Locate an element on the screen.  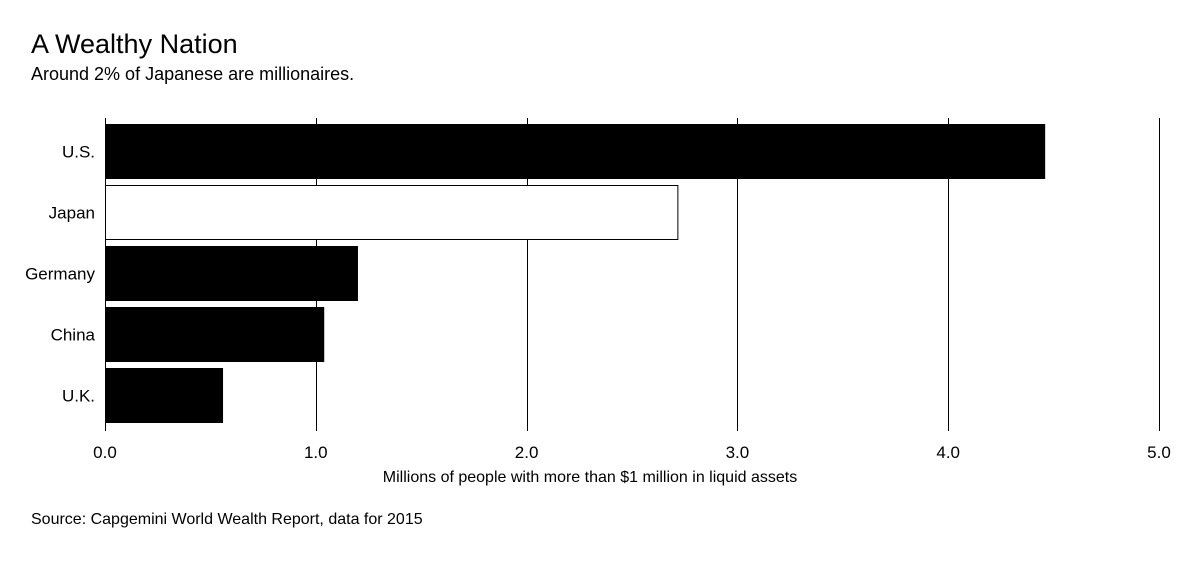
bar-u-k is located at coordinates (164, 395).